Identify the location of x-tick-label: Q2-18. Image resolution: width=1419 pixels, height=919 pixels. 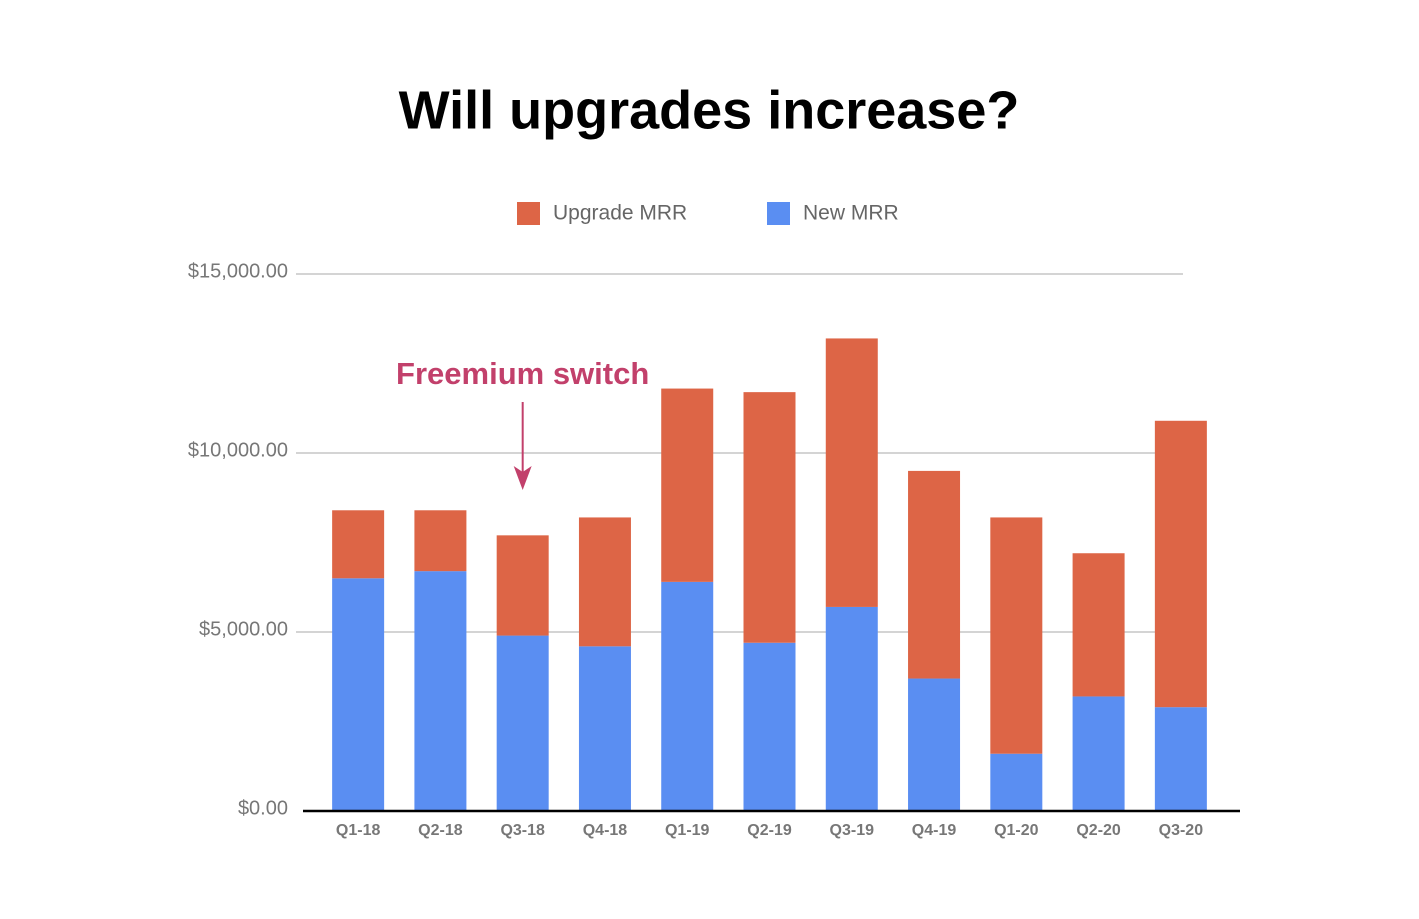
(440, 830).